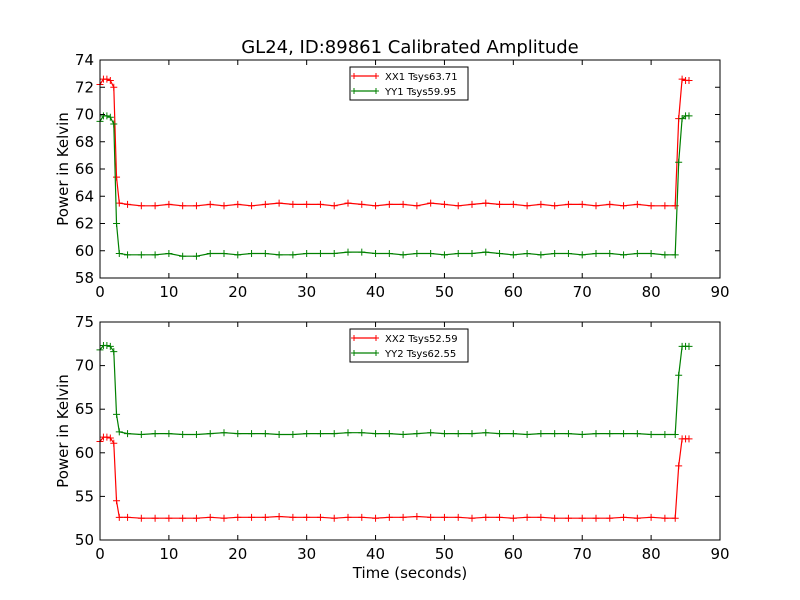 The height and width of the screenshot is (600, 800). What do you see at coordinates (84, 169) in the screenshot?
I see `y-tick-label: 66` at bounding box center [84, 169].